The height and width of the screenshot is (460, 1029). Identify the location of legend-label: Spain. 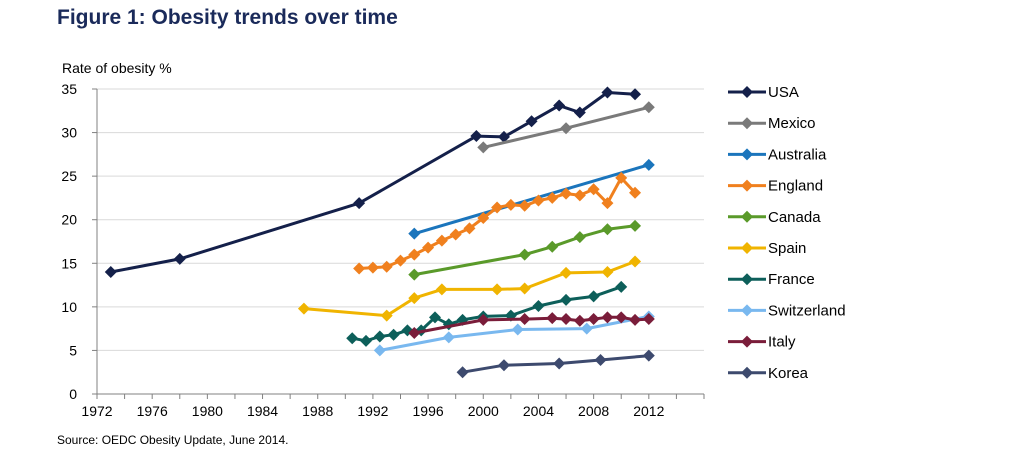
(787, 248).